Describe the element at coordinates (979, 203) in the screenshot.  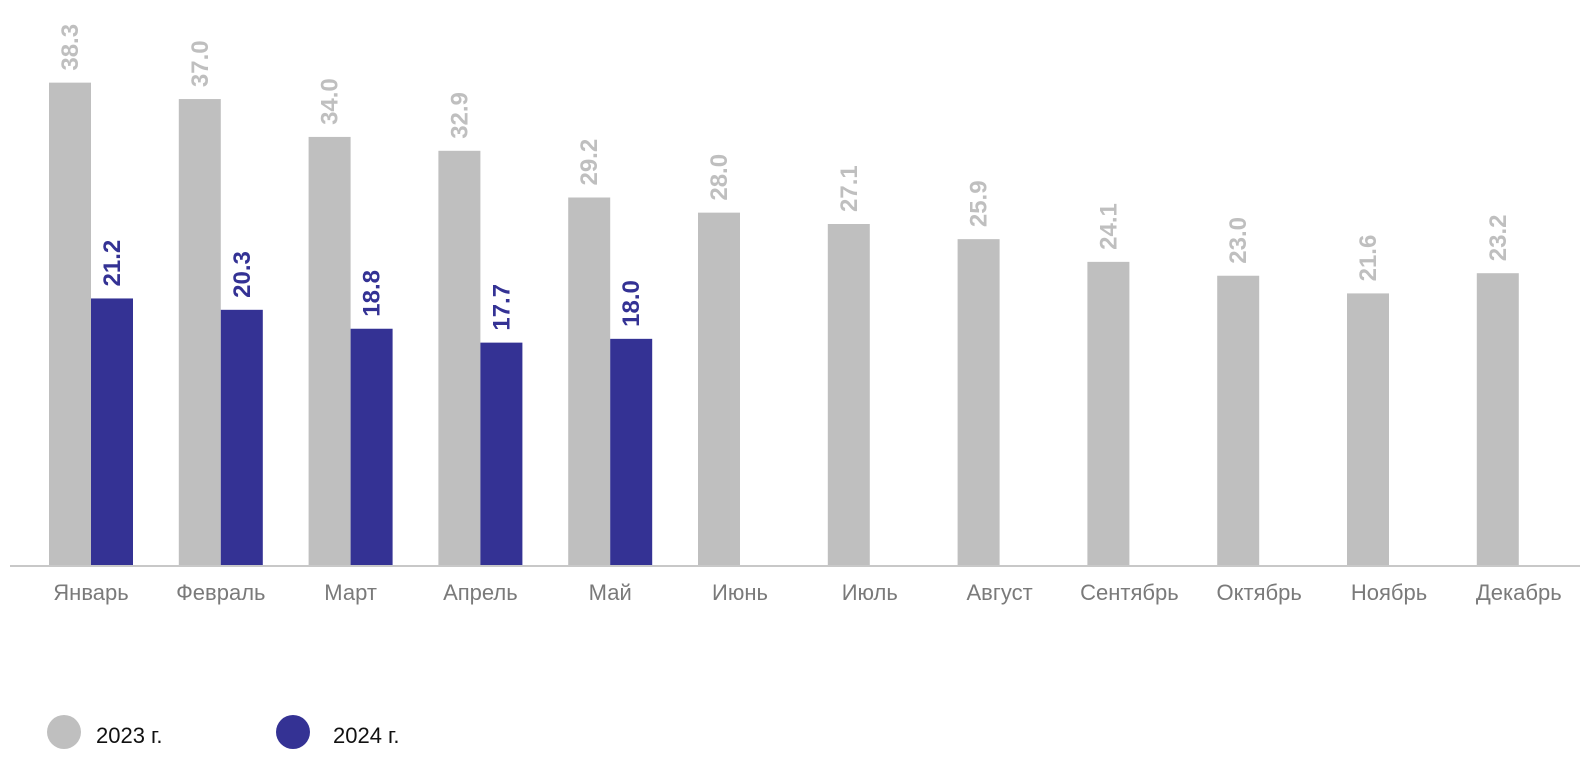
I see `value-label-2023-7: 25.9` at that location.